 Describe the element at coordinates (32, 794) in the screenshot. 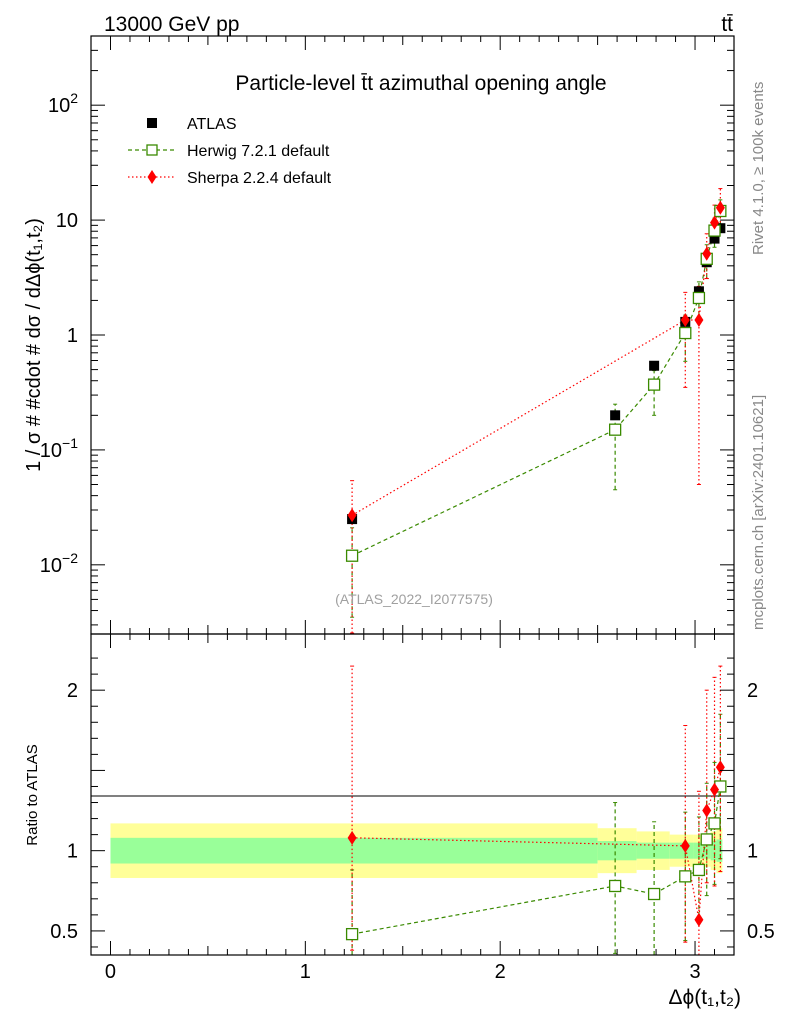

I see `ratio-y-axis-label: Ratio to ATLAS` at that location.